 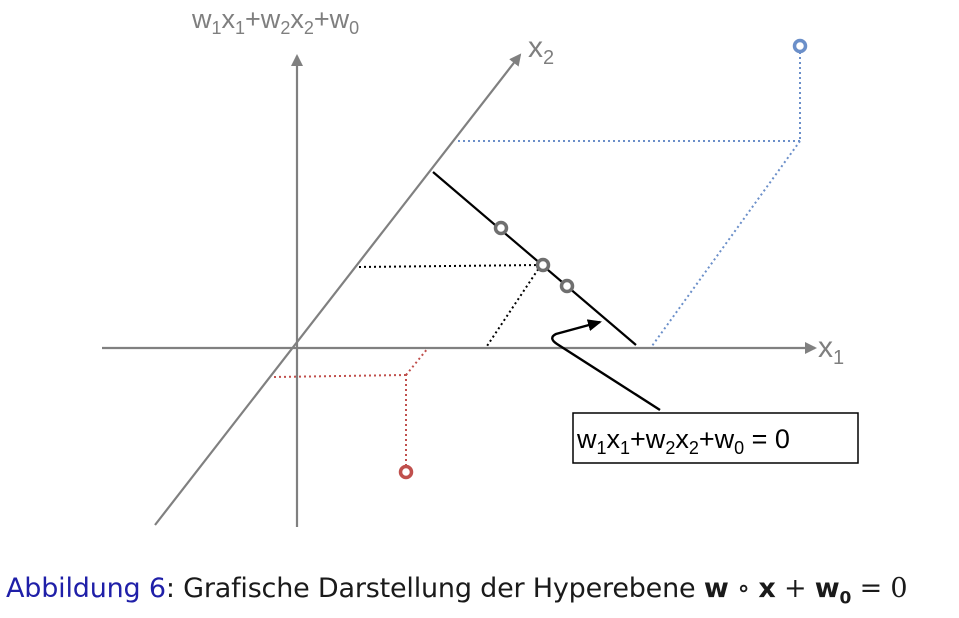 What do you see at coordinates (541, 50) in the screenshot?
I see `x2-axis-label: x2` at bounding box center [541, 50].